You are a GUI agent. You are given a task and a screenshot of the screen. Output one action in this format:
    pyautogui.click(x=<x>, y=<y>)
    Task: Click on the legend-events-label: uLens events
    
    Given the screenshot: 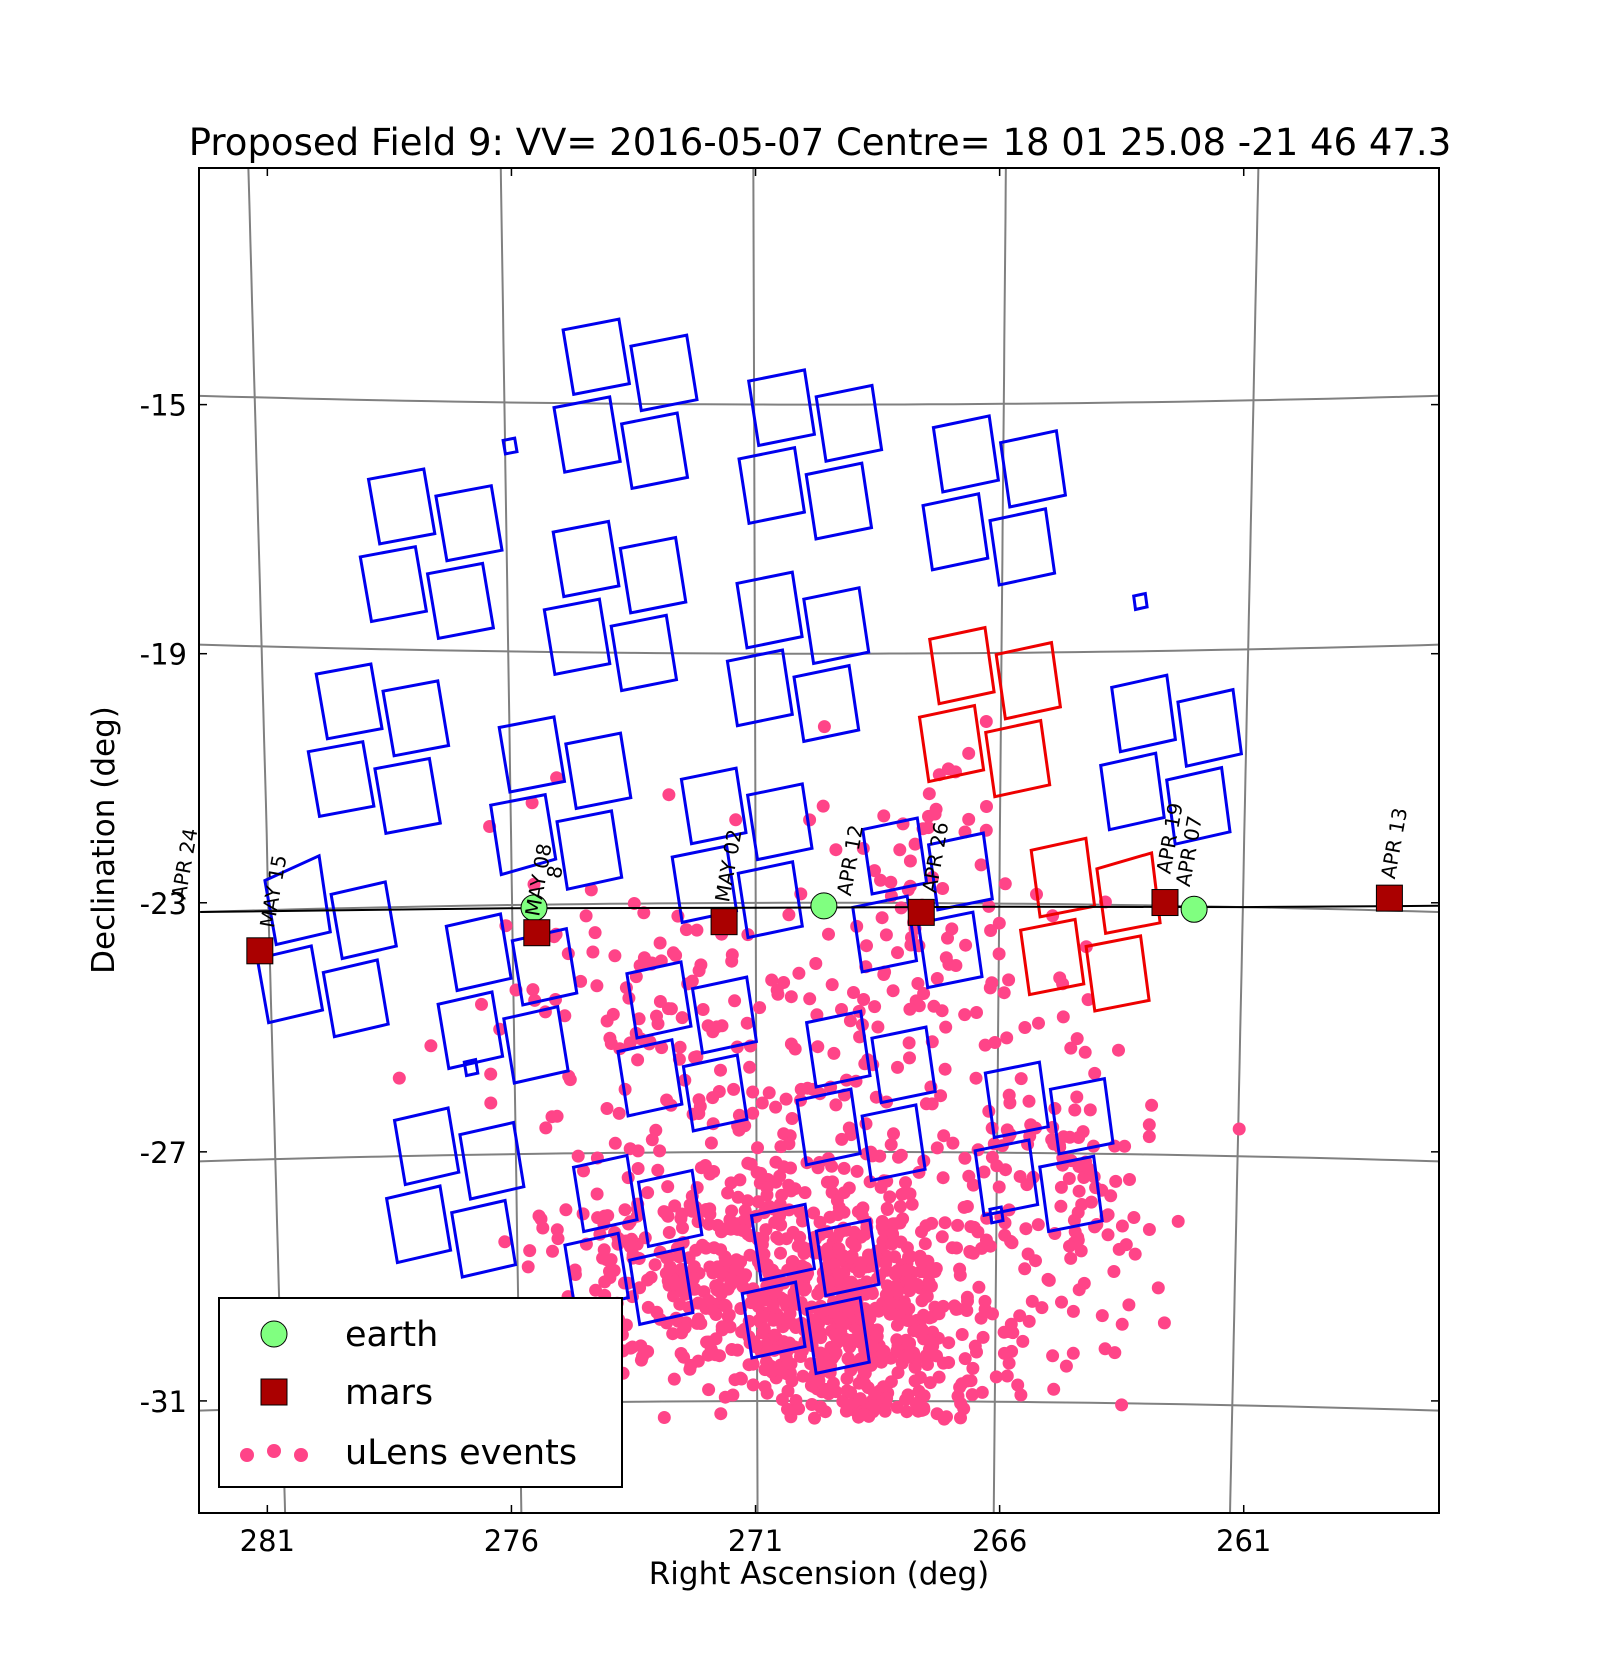 What is the action you would take?
    pyautogui.click(x=461, y=1453)
    